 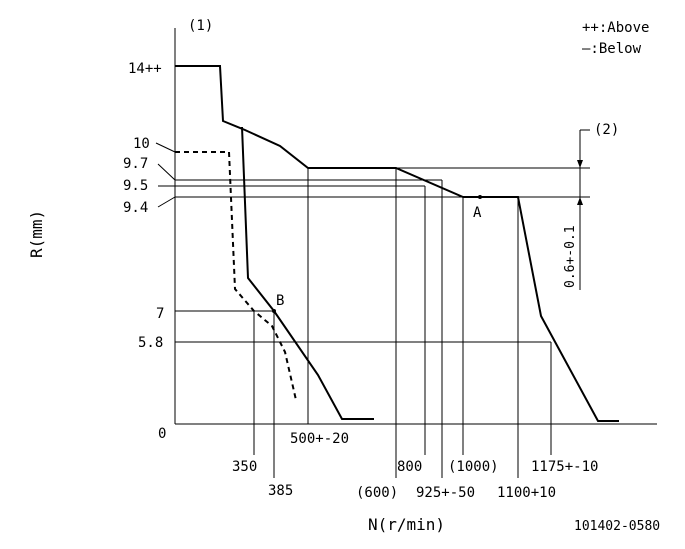 What do you see at coordinates (280, 491) in the screenshot?
I see `x-tick-385: 385` at bounding box center [280, 491].